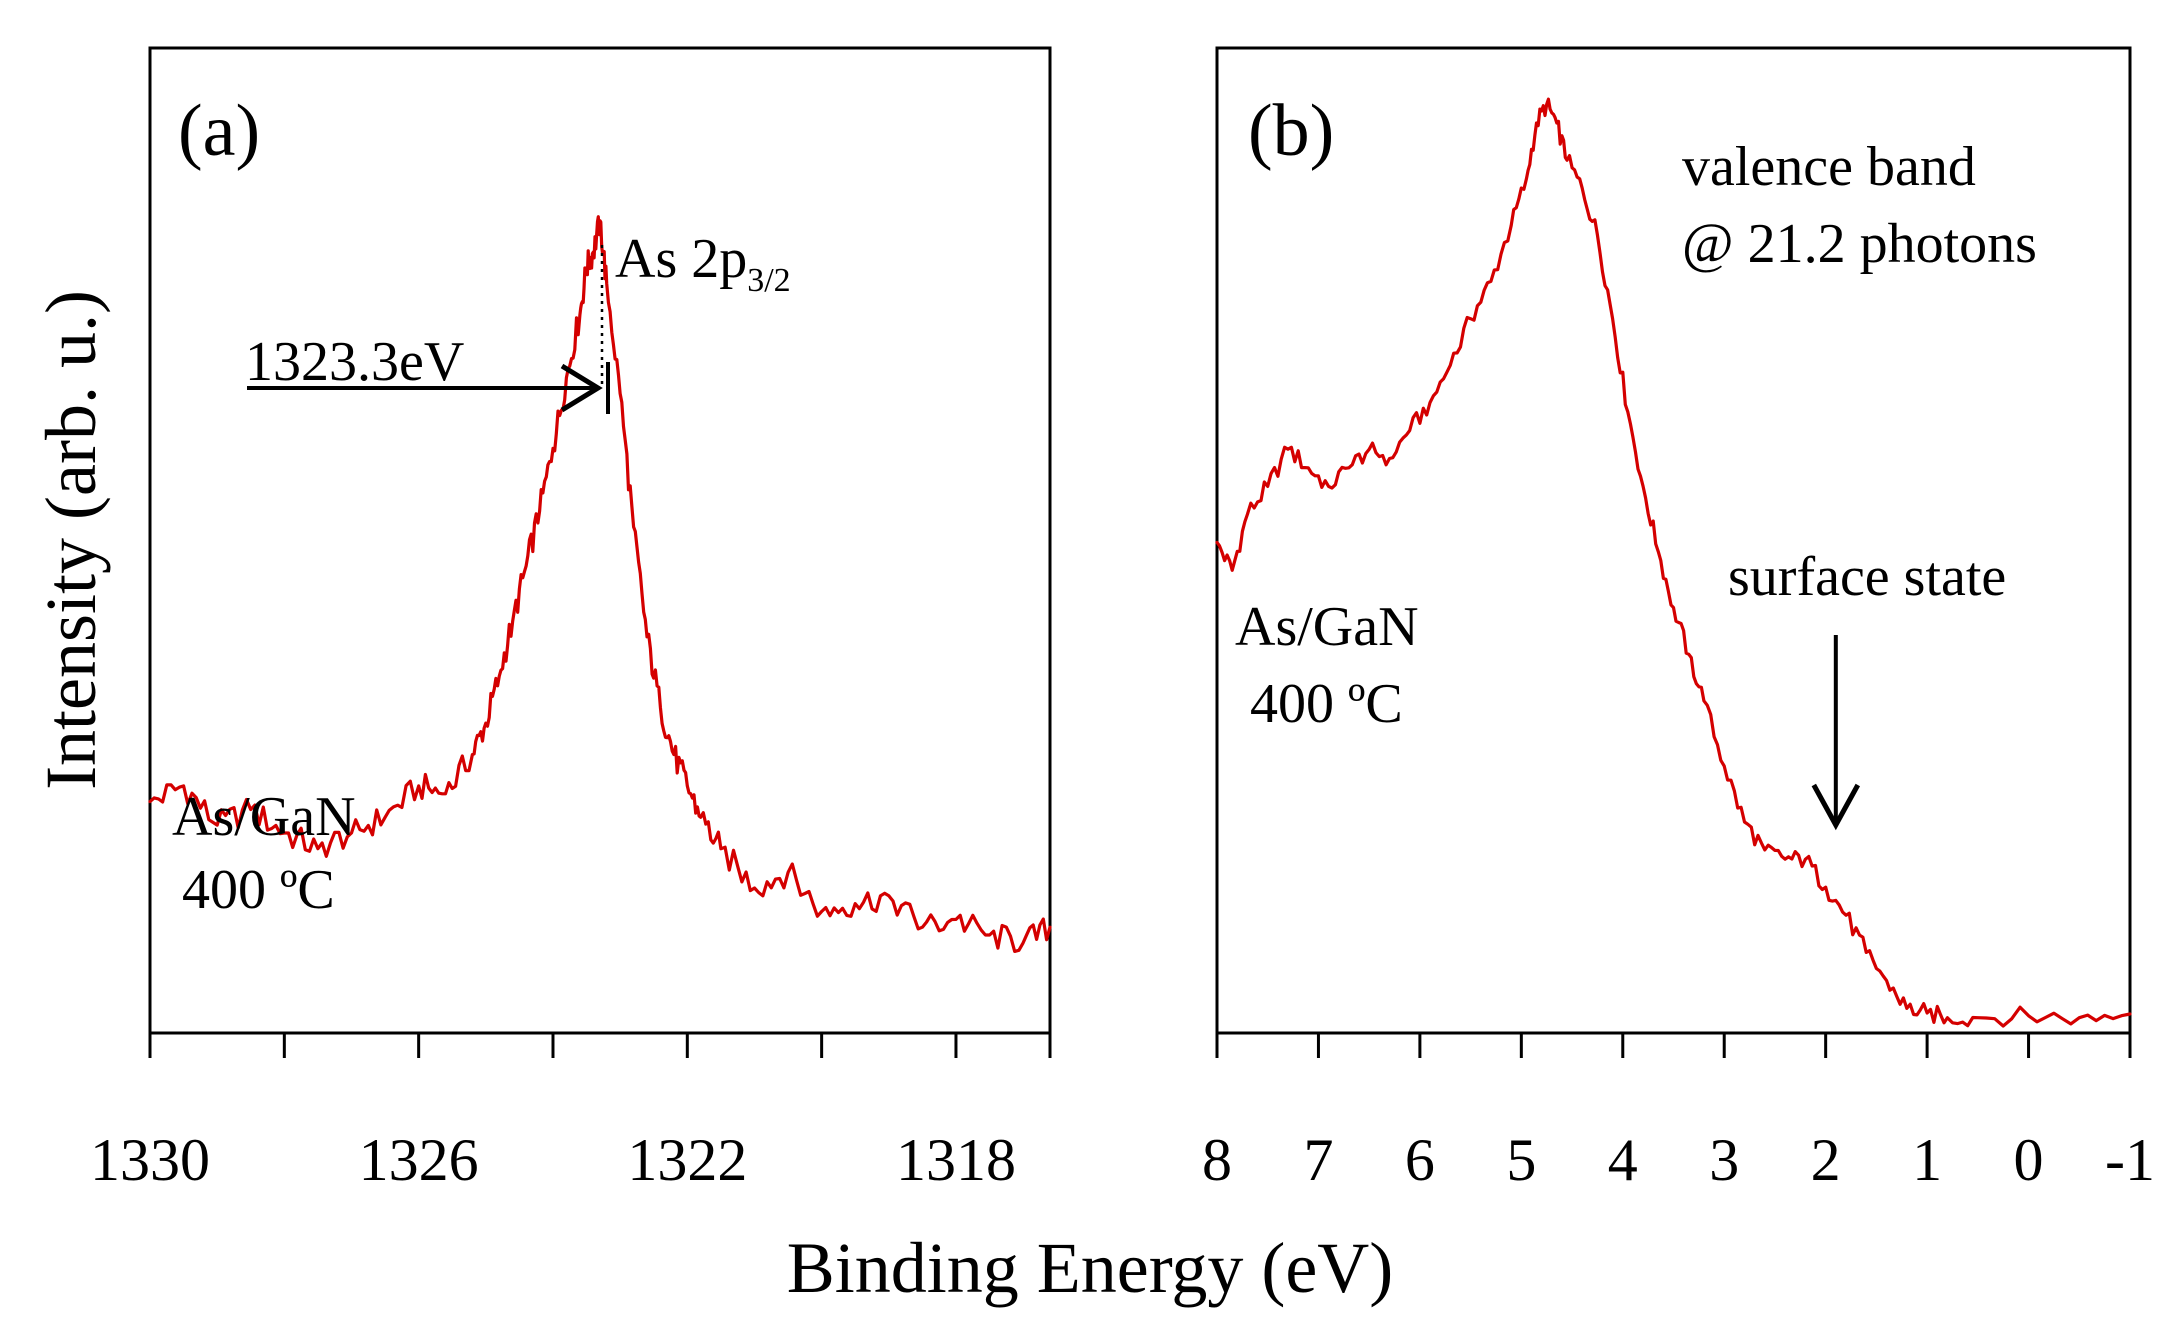  I want to click on panel-b-label: (b), so click(1291, 131).